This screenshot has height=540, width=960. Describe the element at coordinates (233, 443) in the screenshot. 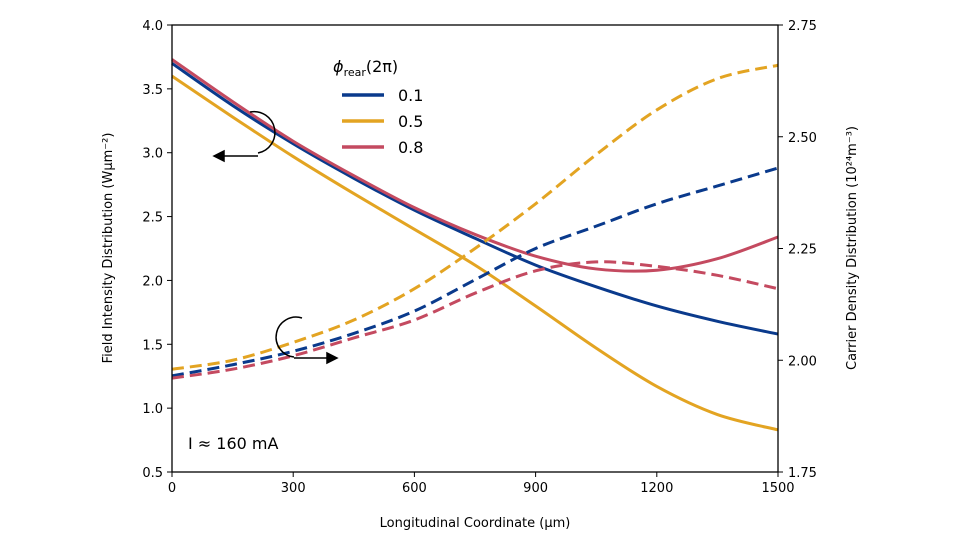

I see `current-annotation: I ≈ 160 mA` at that location.